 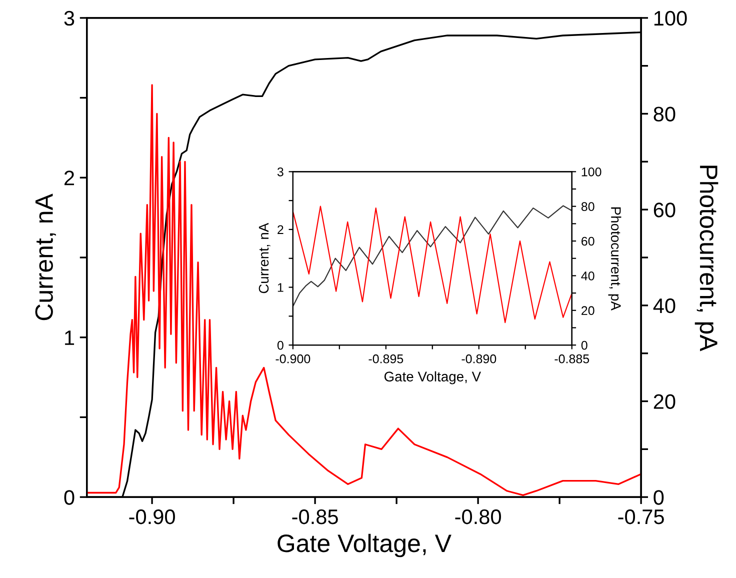 What do you see at coordinates (152, 516) in the screenshot?
I see `x-tick-label: -0.90` at bounding box center [152, 516].